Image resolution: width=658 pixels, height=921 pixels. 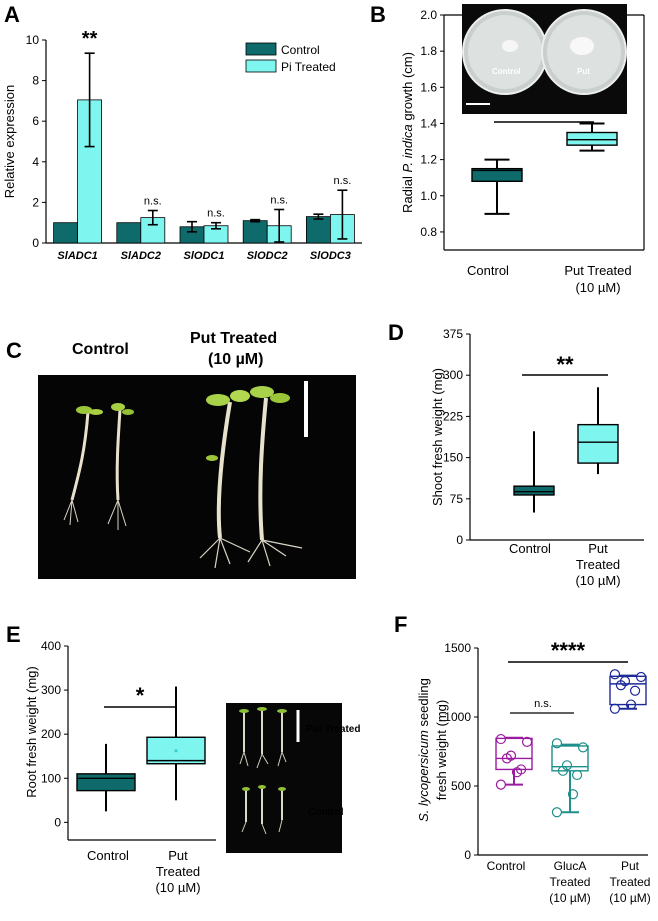 What do you see at coordinates (457, 648) in the screenshot?
I see `panel-f-y-tick-label: 1500` at bounding box center [457, 648].